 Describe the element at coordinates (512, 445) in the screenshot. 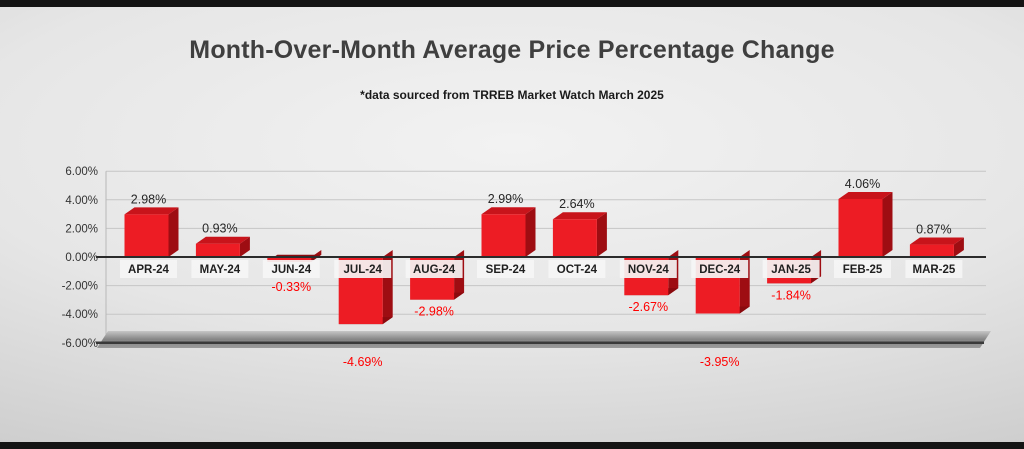

I see `bottom-edge` at that location.